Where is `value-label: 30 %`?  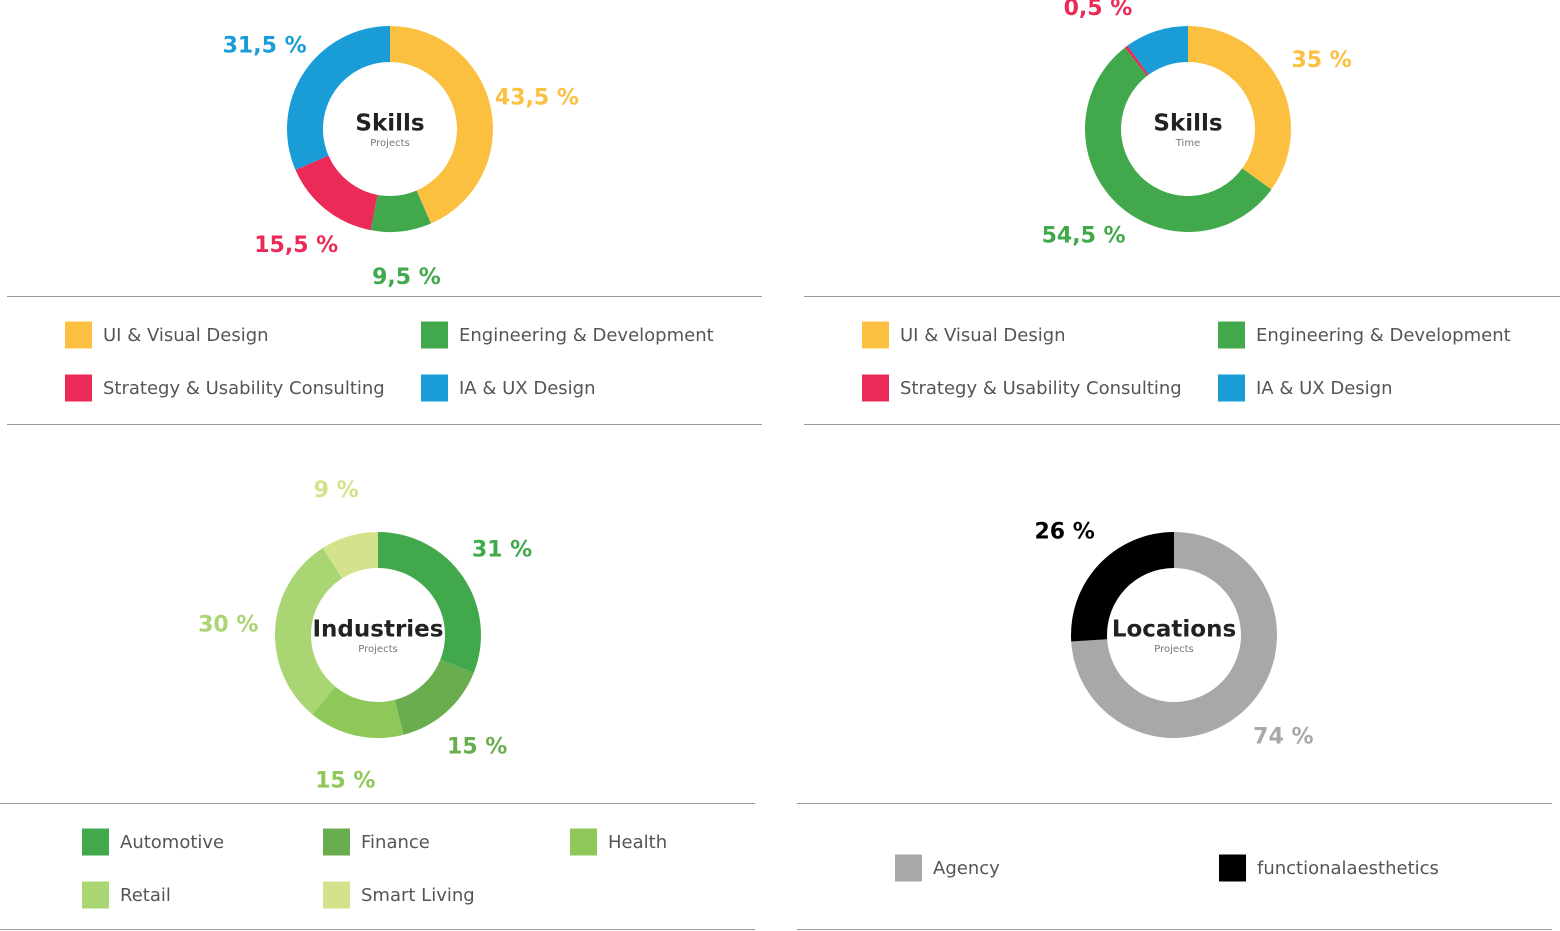 value-label: 30 % is located at coordinates (228, 625).